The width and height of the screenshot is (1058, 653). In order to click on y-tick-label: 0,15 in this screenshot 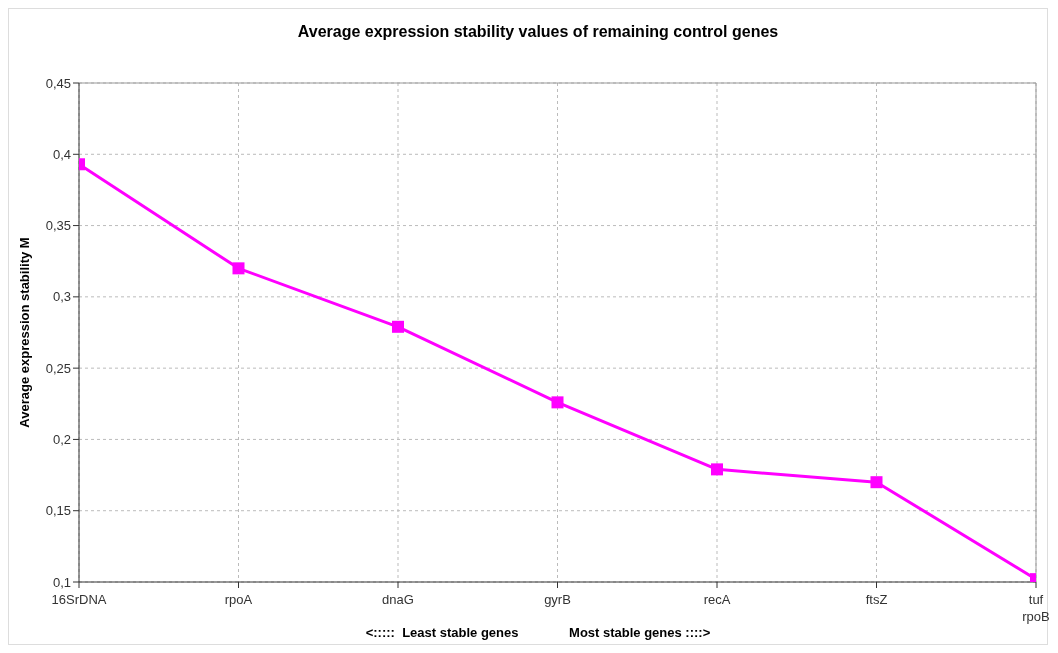, I will do `click(58, 511)`.